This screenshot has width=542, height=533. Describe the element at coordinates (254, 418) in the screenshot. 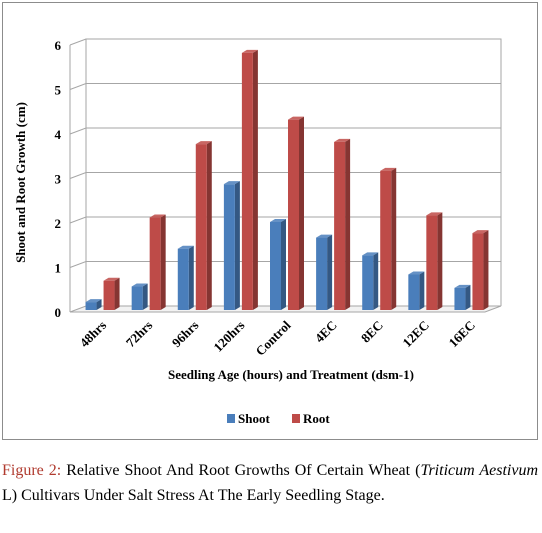

I see `legend-label-shoot: Shoot` at that location.